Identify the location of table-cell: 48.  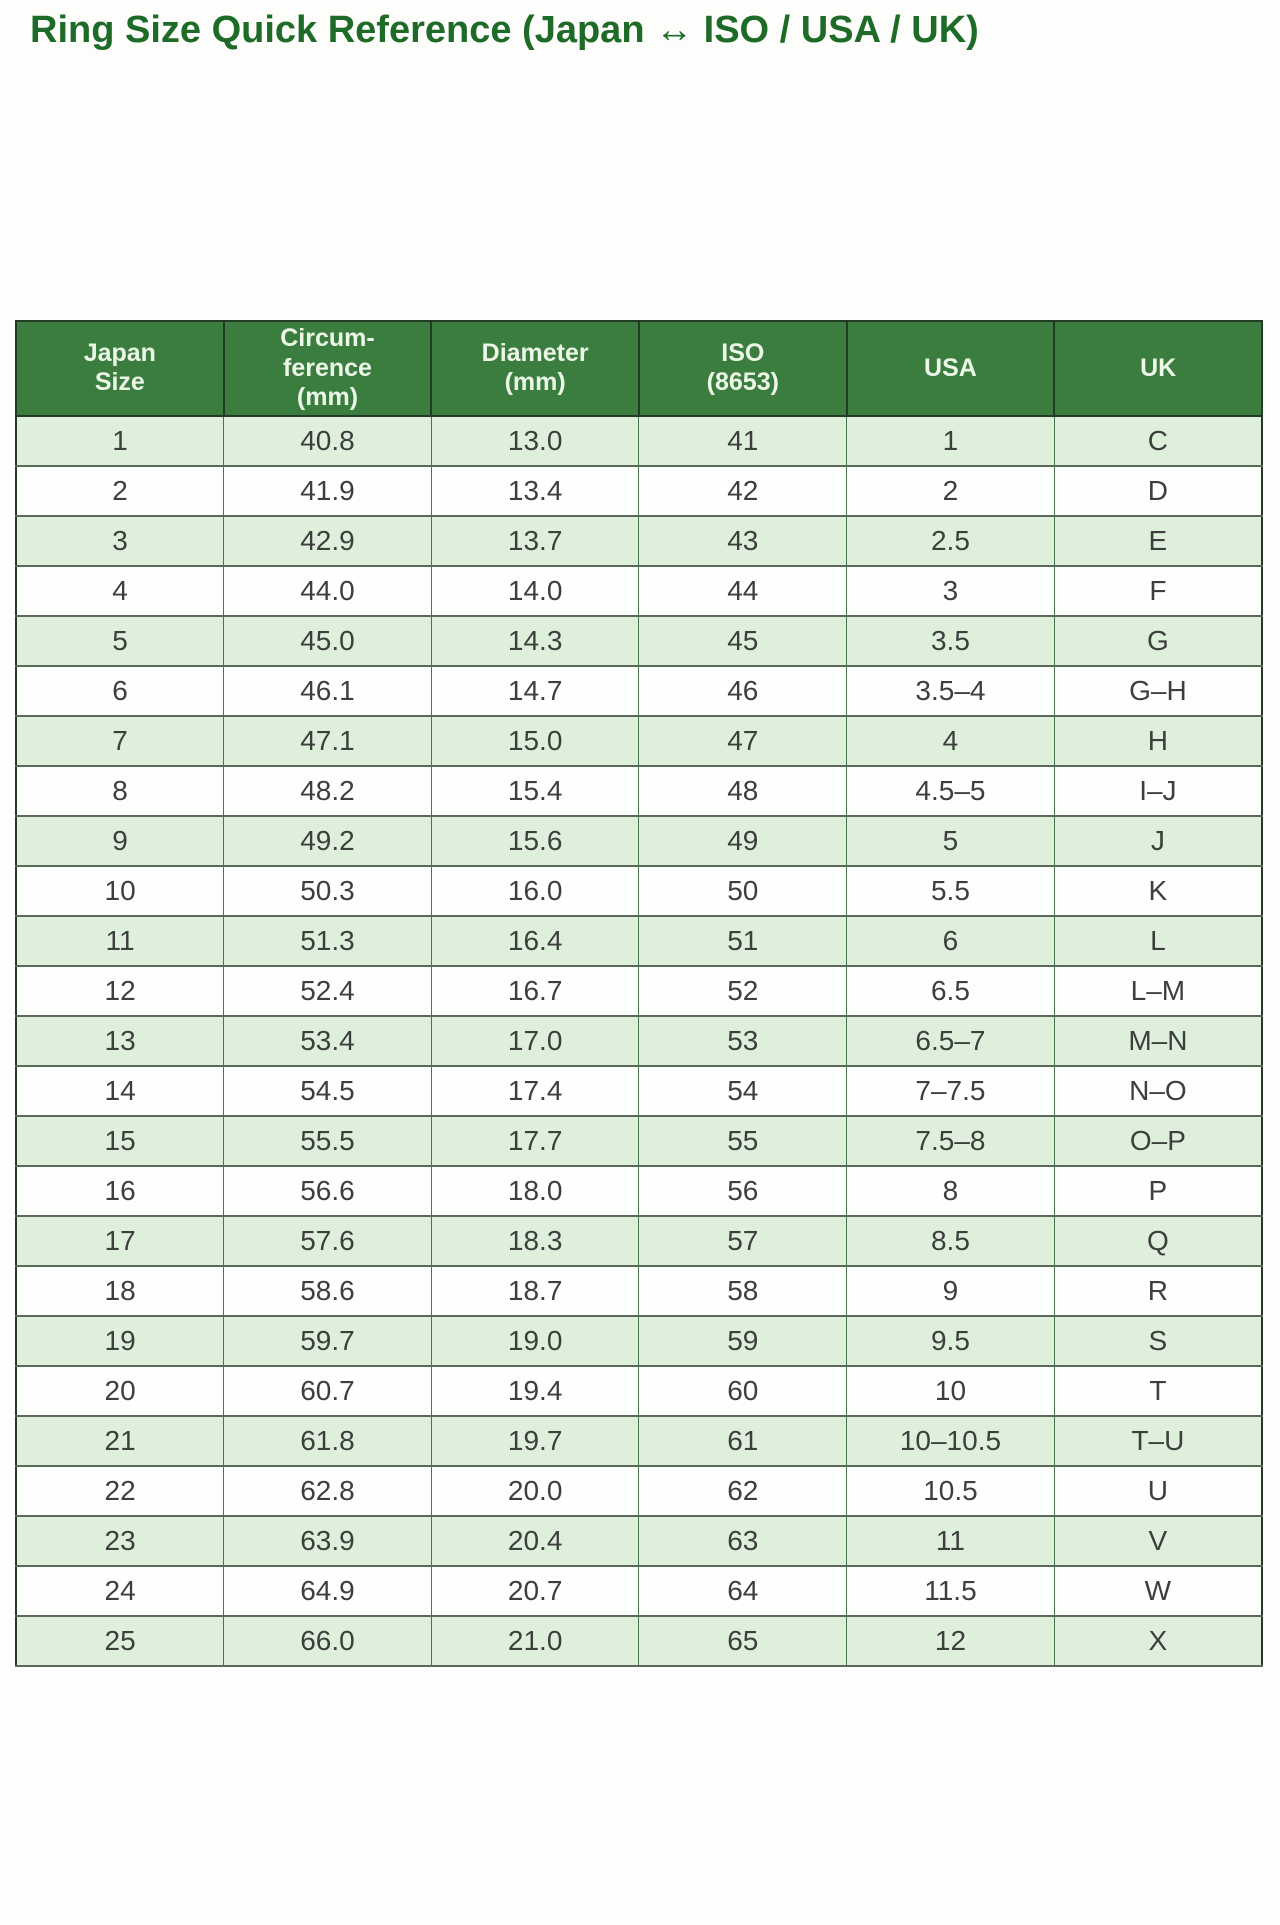
(743, 790).